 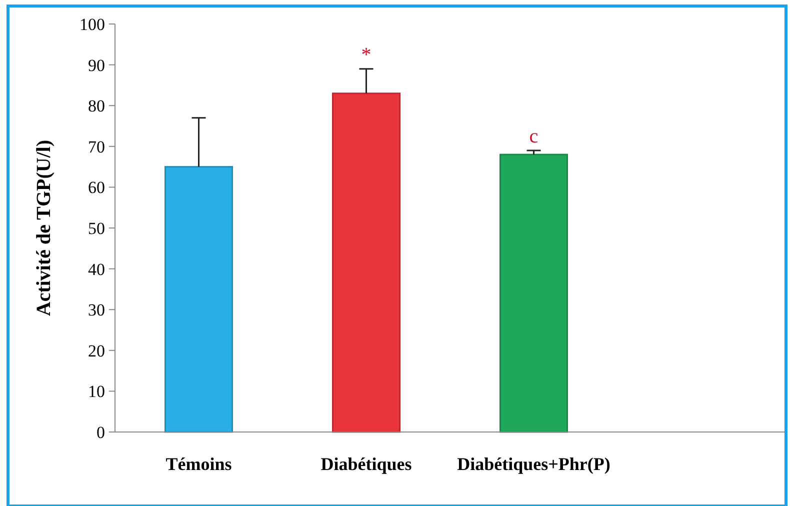 What do you see at coordinates (366, 464) in the screenshot?
I see `x-tick-label: Diabétiques` at bounding box center [366, 464].